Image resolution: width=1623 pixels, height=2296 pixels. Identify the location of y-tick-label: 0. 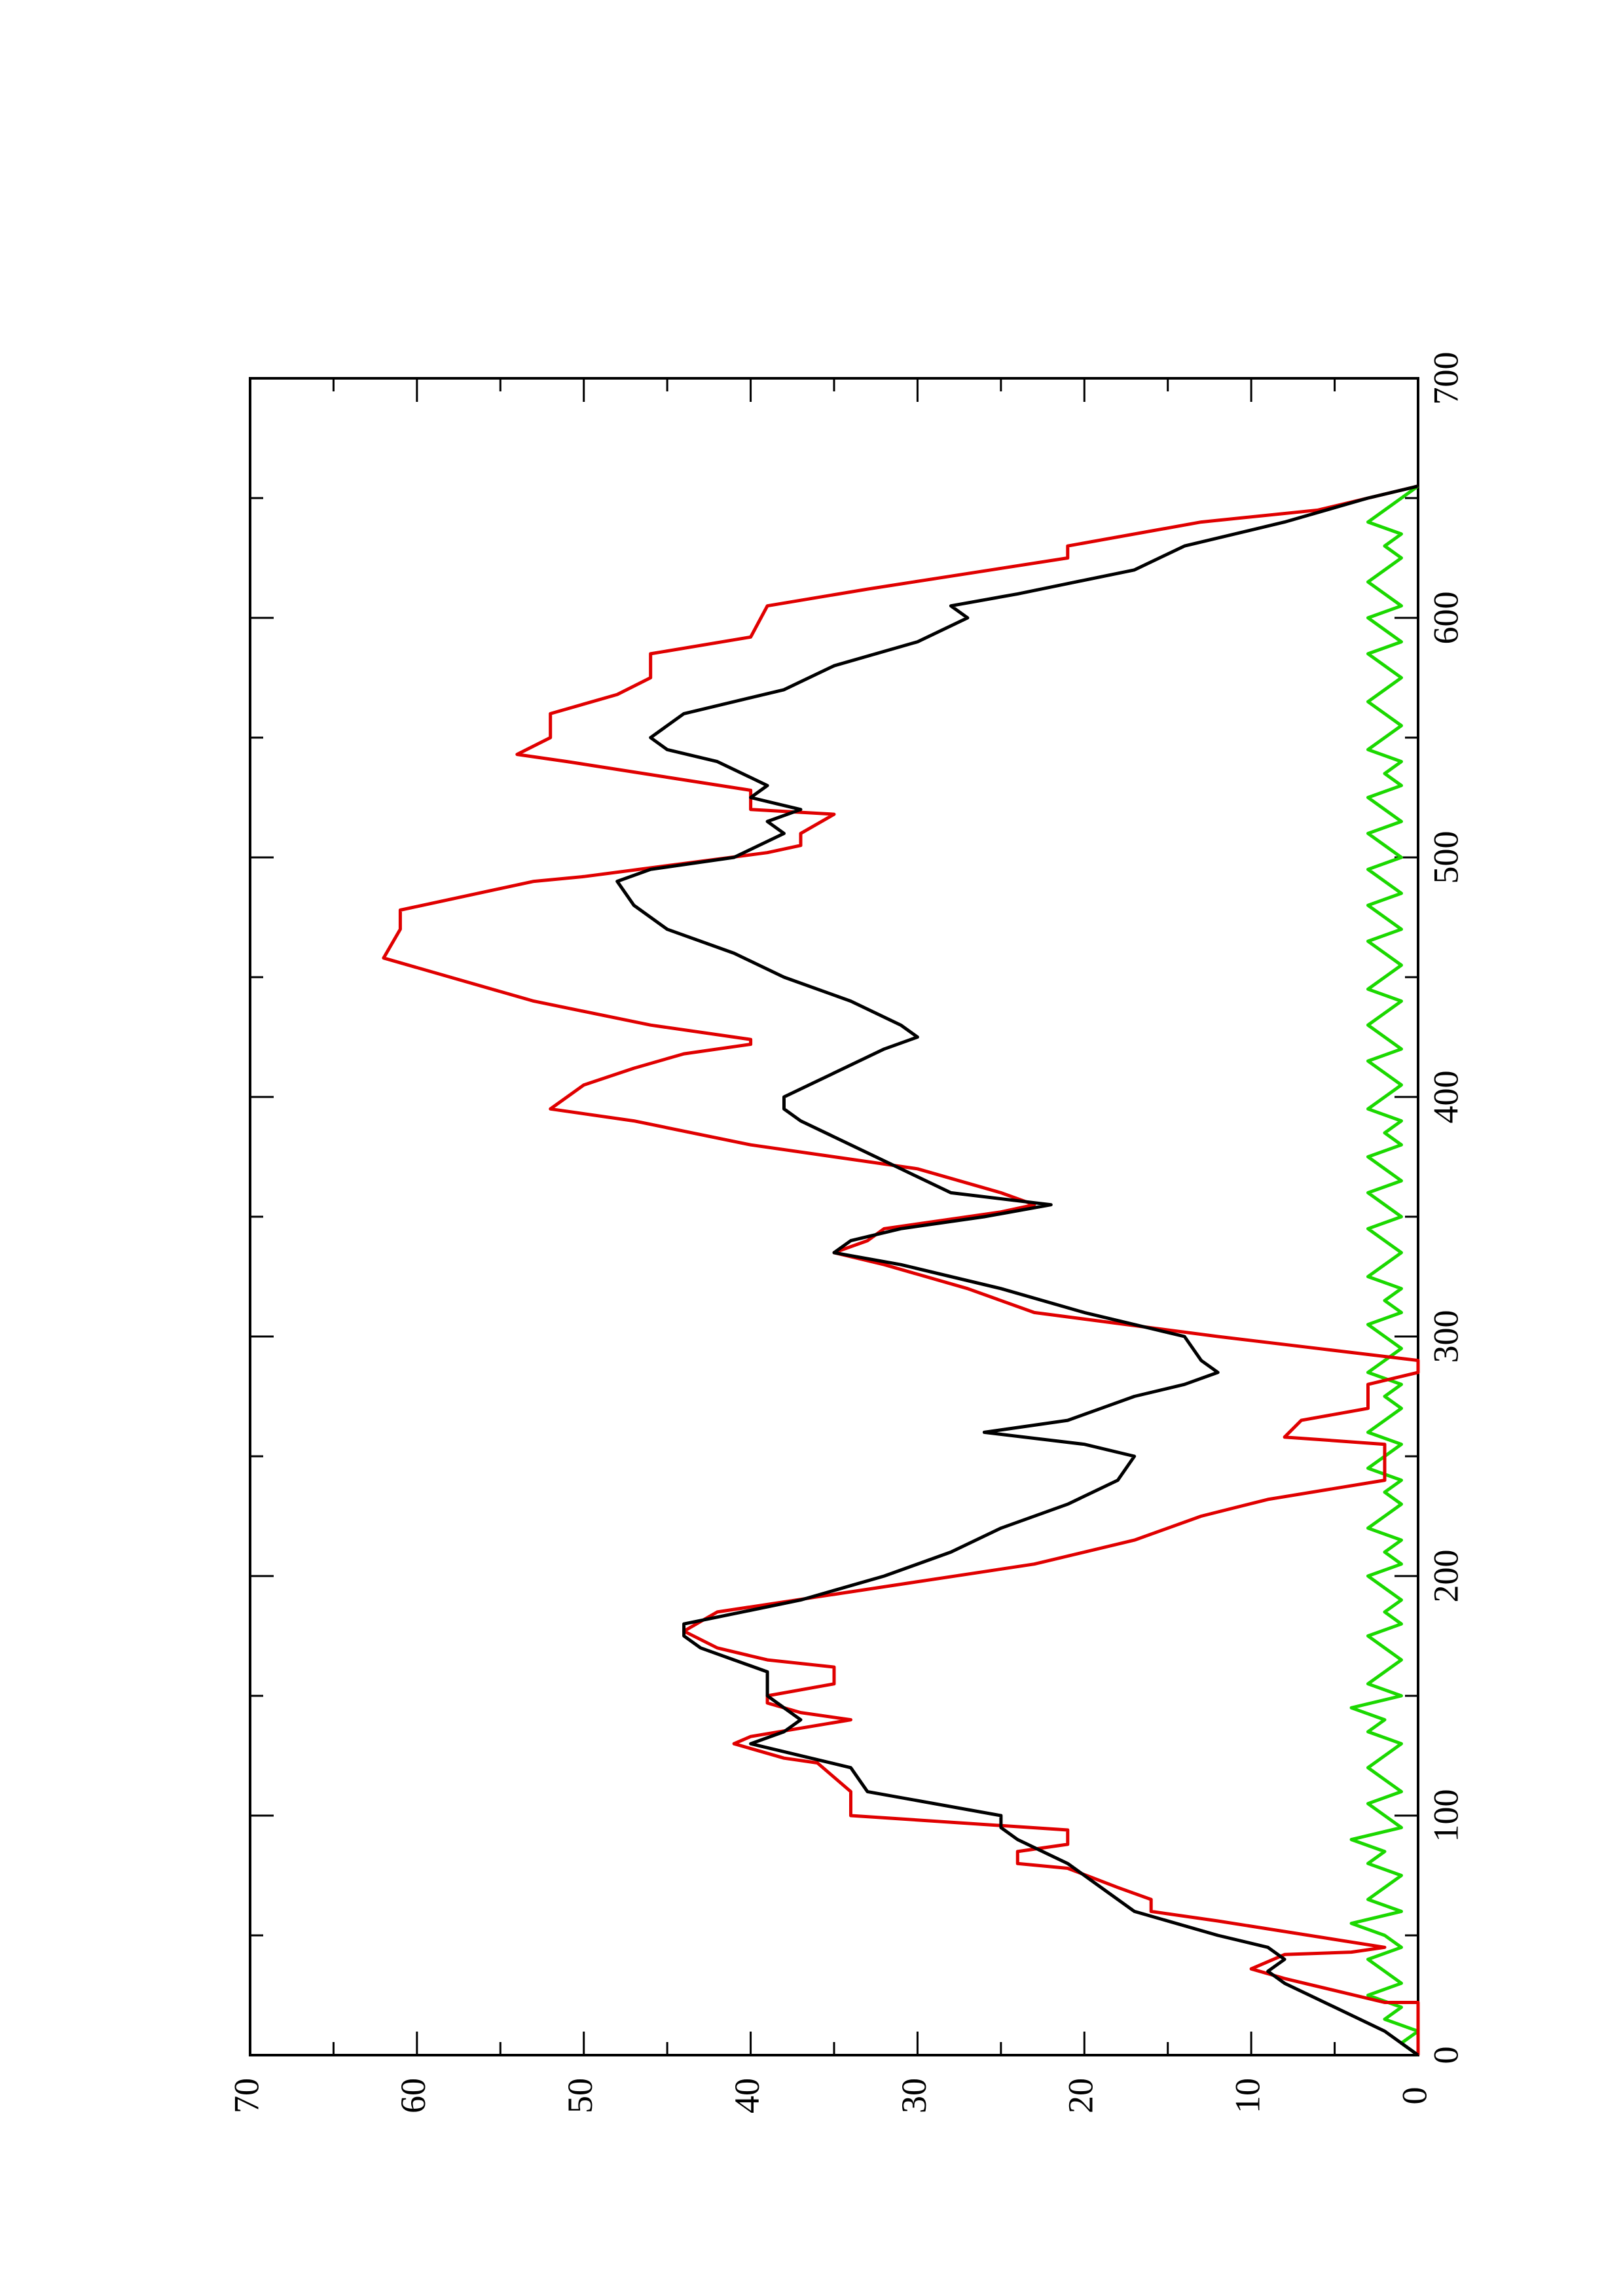
(1414, 2096).